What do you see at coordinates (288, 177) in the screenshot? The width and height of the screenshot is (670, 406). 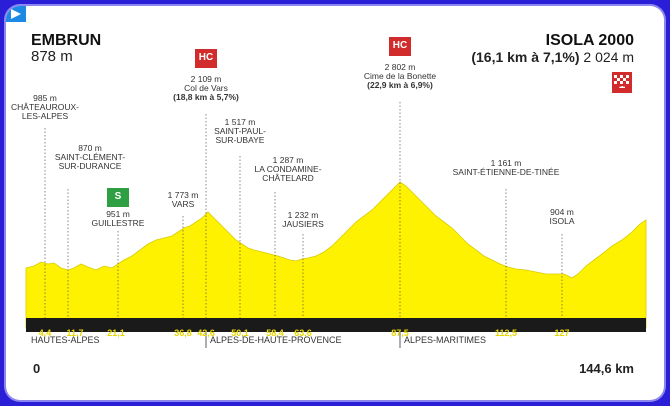 I see `point-name: CHÂTELARD` at bounding box center [288, 177].